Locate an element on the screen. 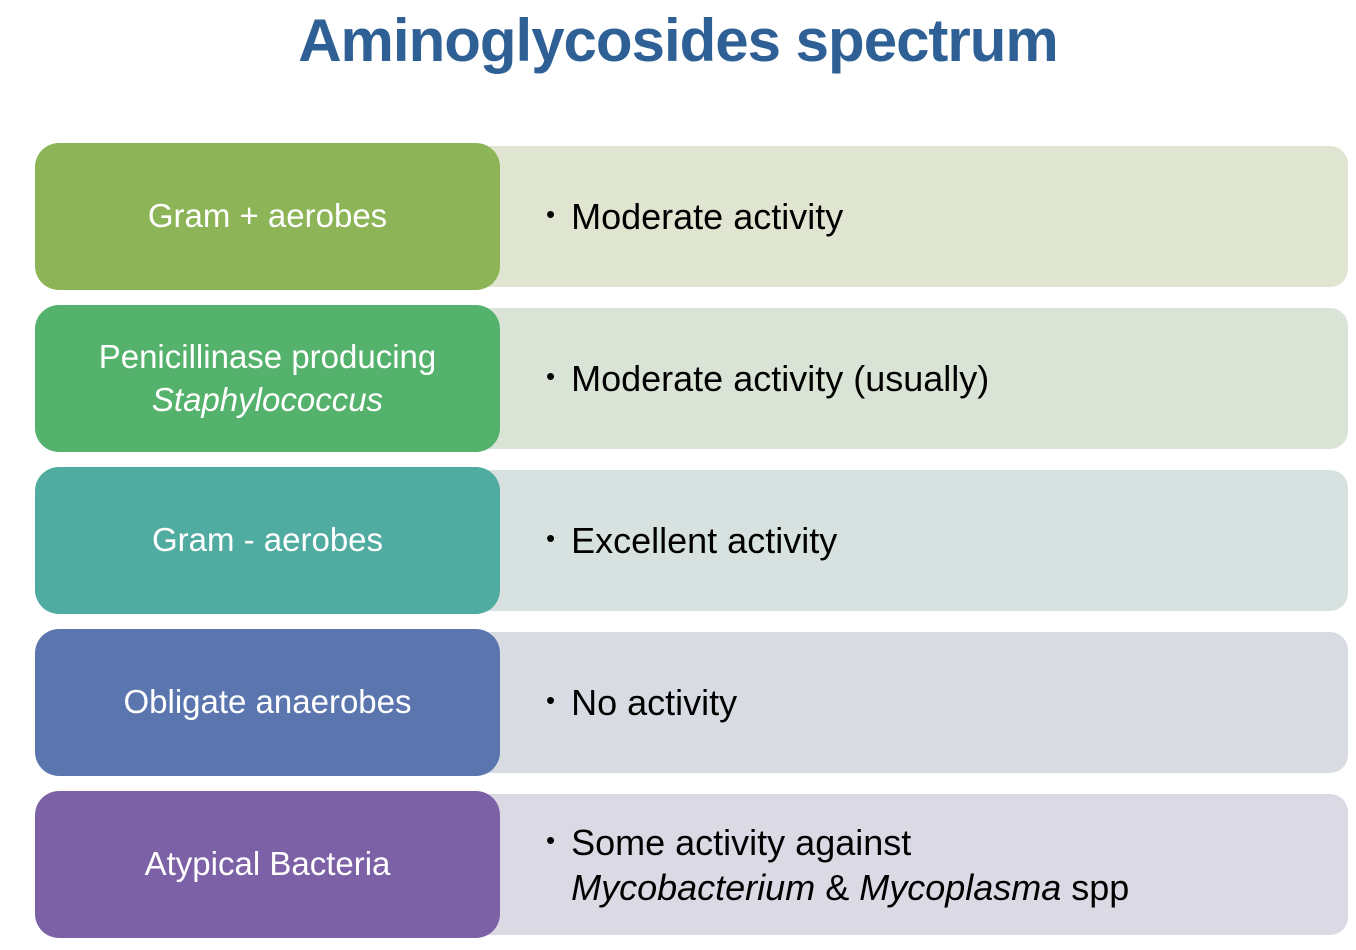  text-segment: Obligate anaerobes is located at coordinates (267, 702).